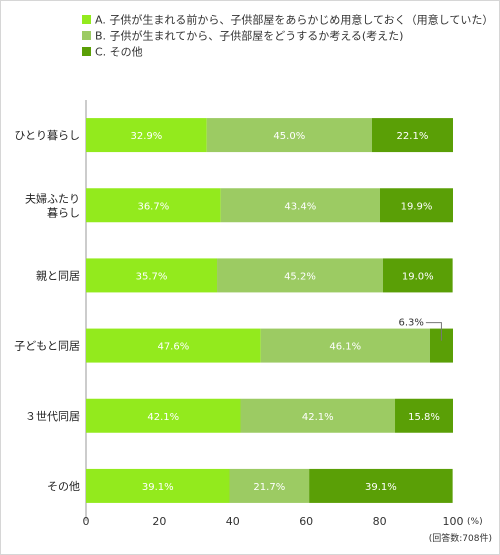 This screenshot has height=555, width=500. I want to click on x-tick-label: 40, so click(233, 521).